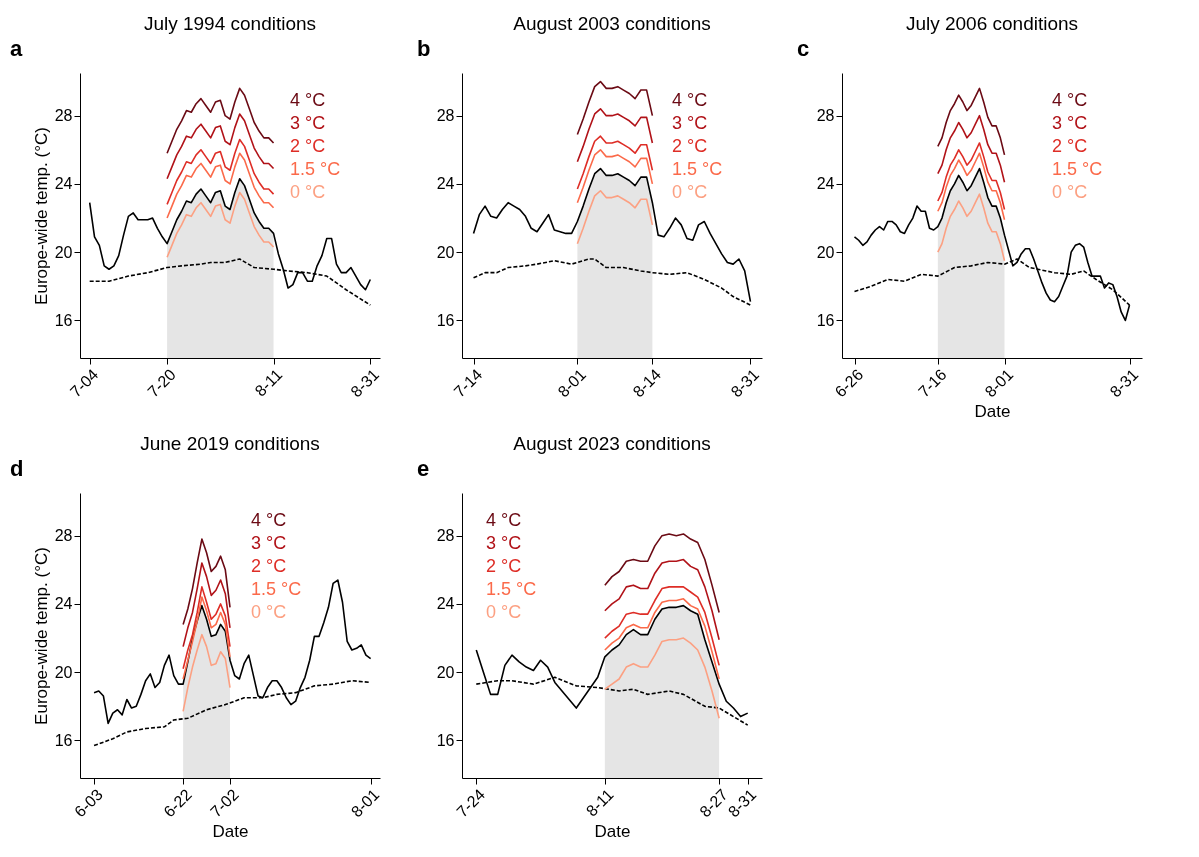 The width and height of the screenshot is (1199, 857). Describe the element at coordinates (803, 48) in the screenshot. I see `text: c` at that location.